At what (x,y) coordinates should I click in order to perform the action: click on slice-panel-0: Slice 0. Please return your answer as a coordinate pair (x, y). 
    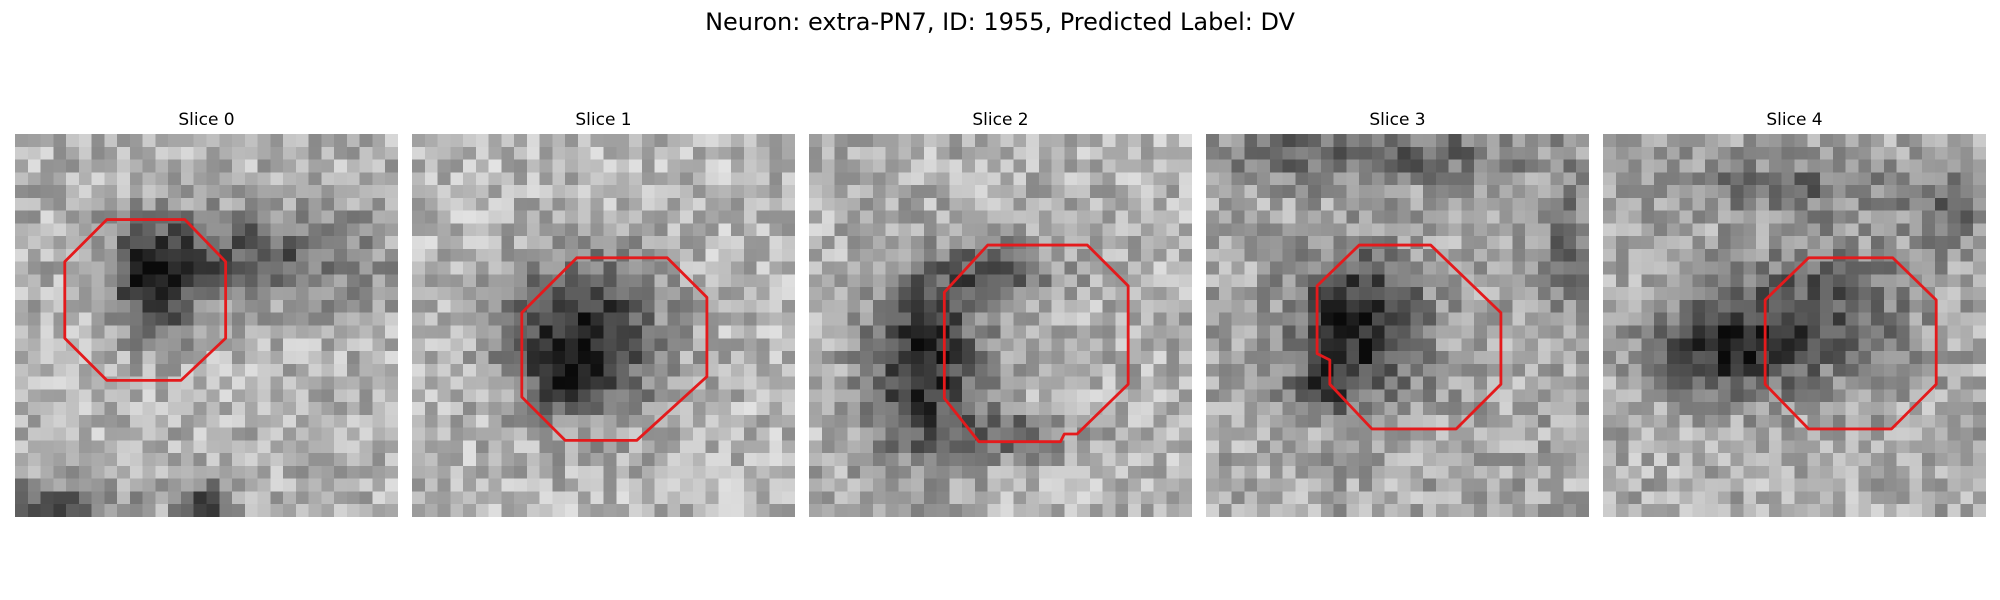
    Looking at the image, I should click on (206, 311).